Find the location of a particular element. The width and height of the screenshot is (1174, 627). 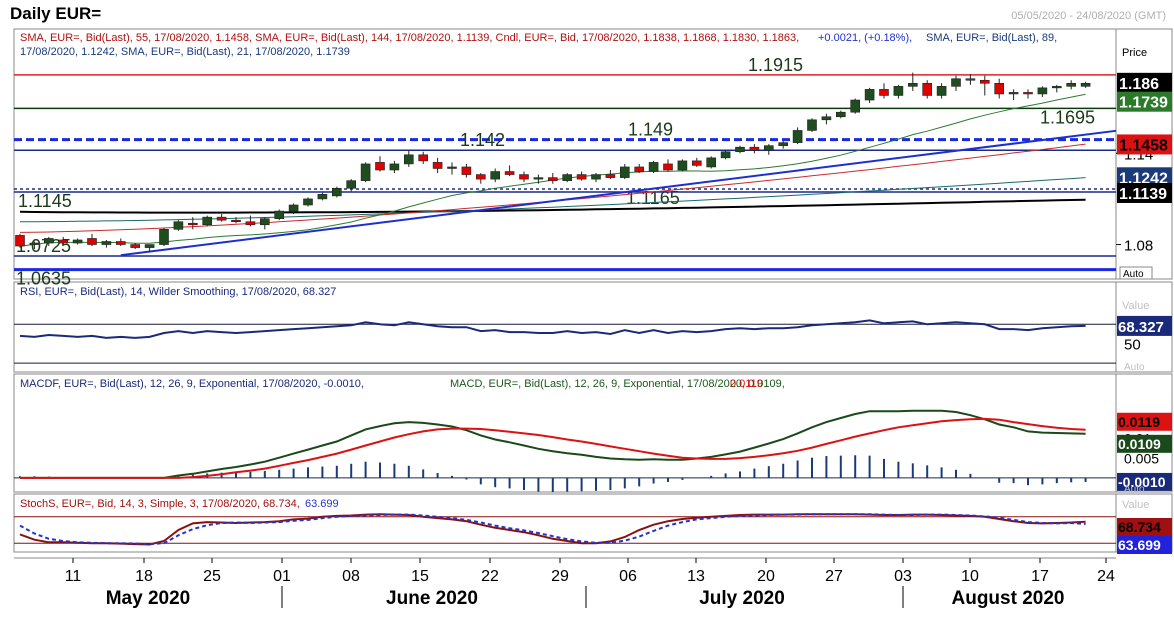

time-tick-label: 24 is located at coordinates (1106, 576).